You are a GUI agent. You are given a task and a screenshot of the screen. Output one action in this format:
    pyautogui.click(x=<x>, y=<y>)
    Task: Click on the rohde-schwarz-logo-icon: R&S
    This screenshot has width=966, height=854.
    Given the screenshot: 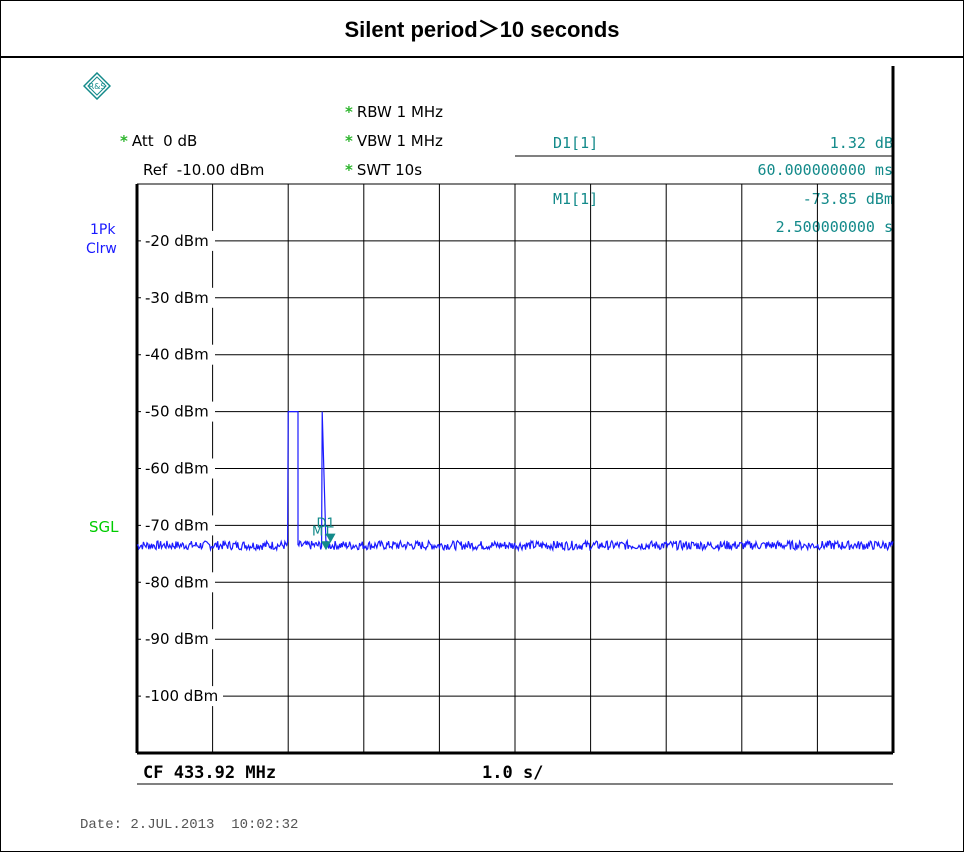 What is the action you would take?
    pyautogui.click(x=97, y=86)
    